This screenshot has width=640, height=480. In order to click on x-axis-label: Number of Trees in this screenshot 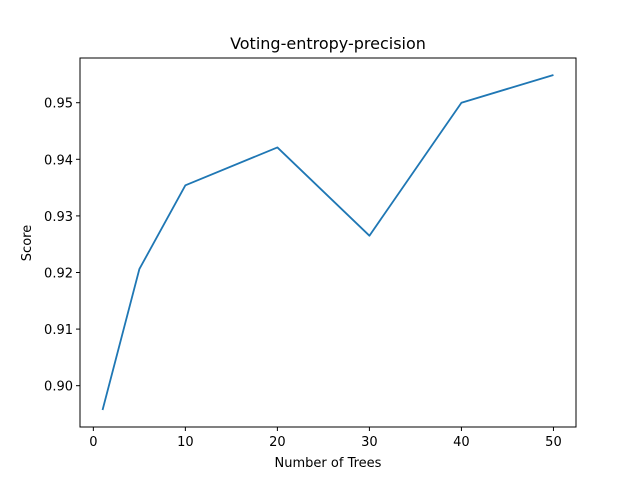, I will do `click(328, 463)`.